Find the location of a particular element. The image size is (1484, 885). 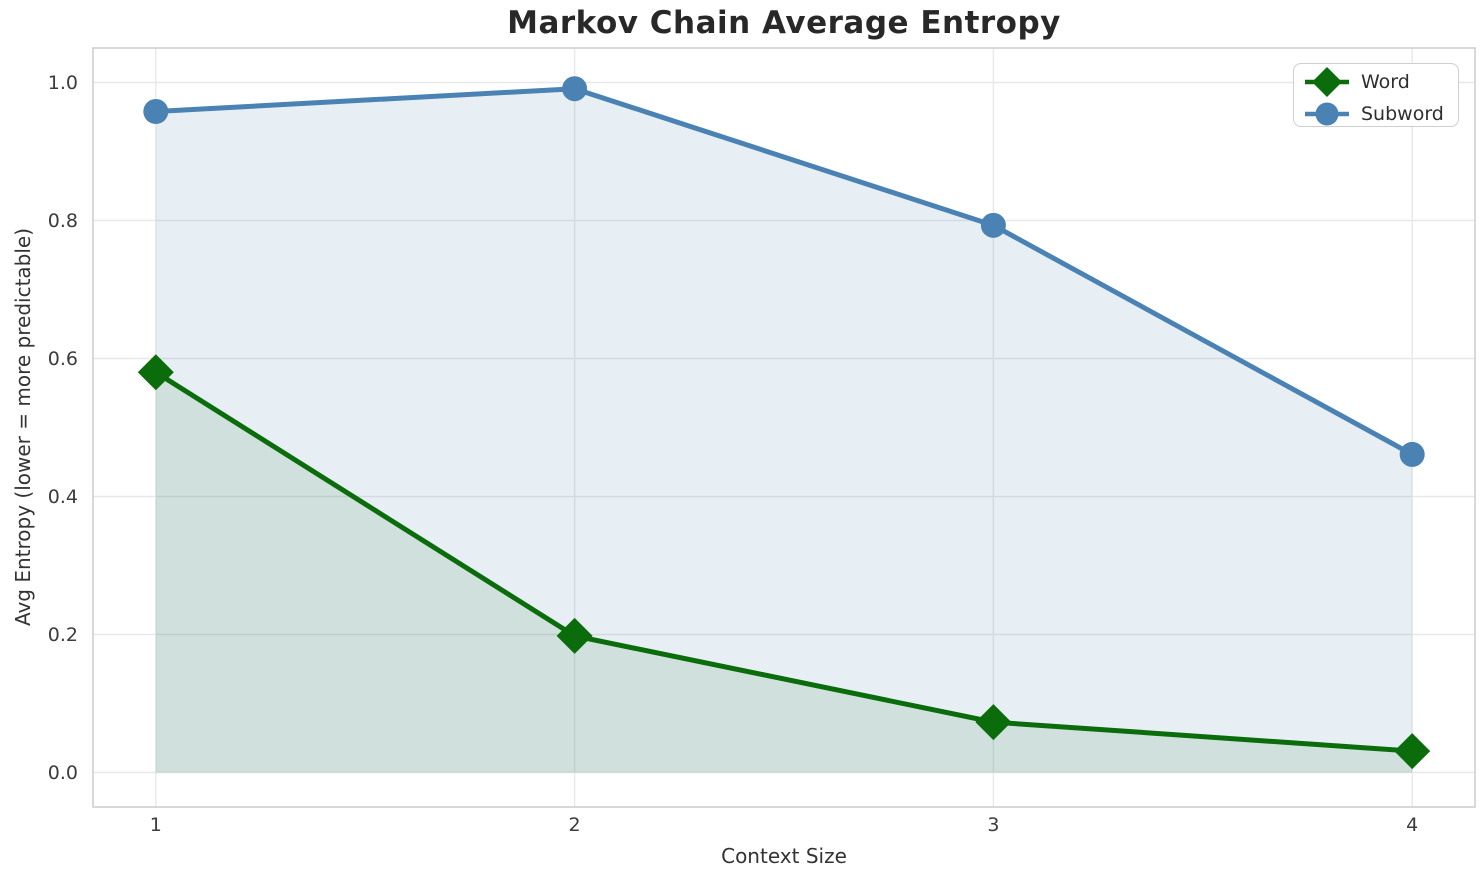

legend-label: Word is located at coordinates (1385, 82).